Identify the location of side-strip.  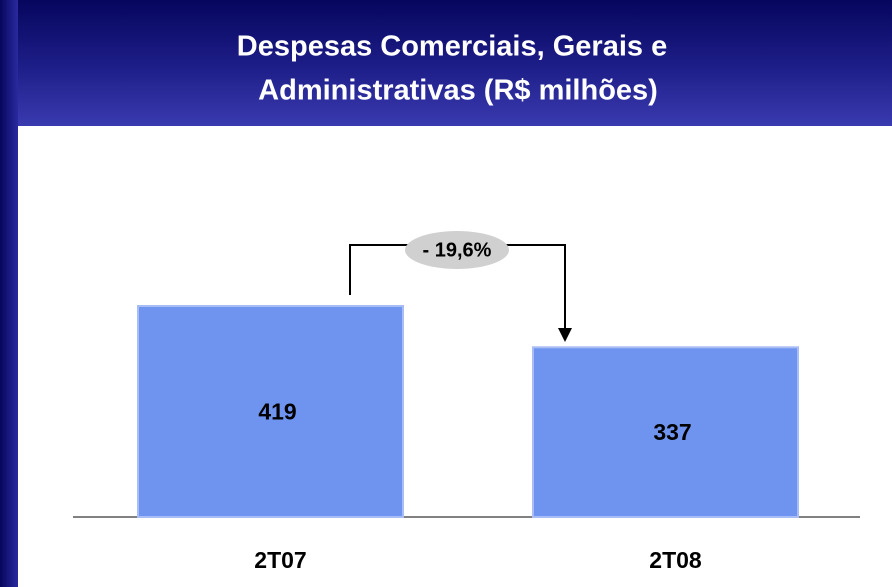
(9, 293).